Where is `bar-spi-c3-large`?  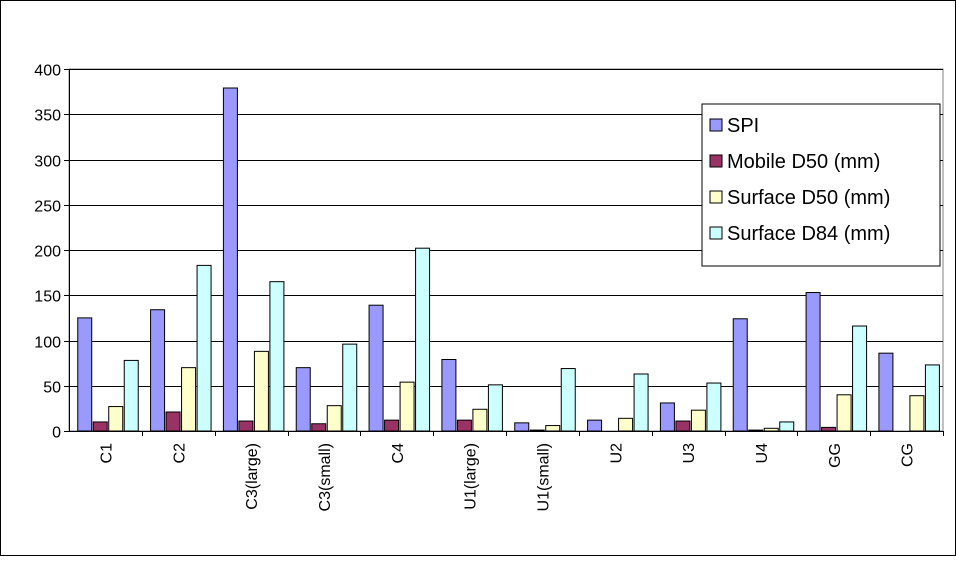 bar-spi-c3-large is located at coordinates (230, 259).